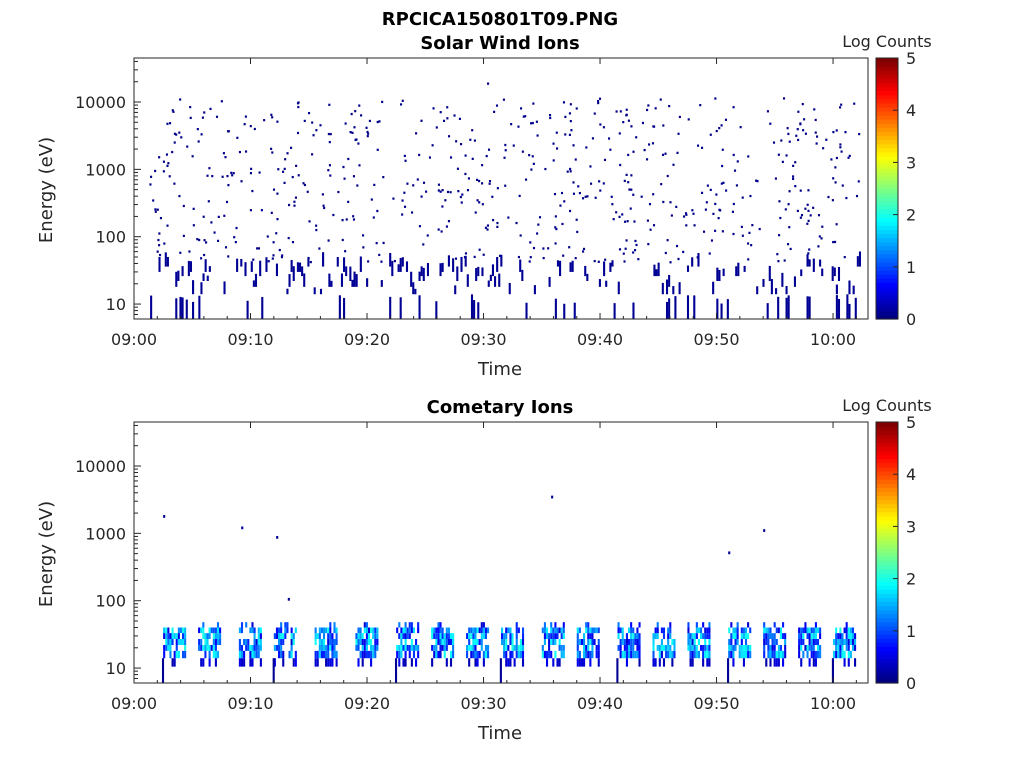  What do you see at coordinates (600, 703) in the screenshot?
I see `x-tick-label: 09:40` at bounding box center [600, 703].